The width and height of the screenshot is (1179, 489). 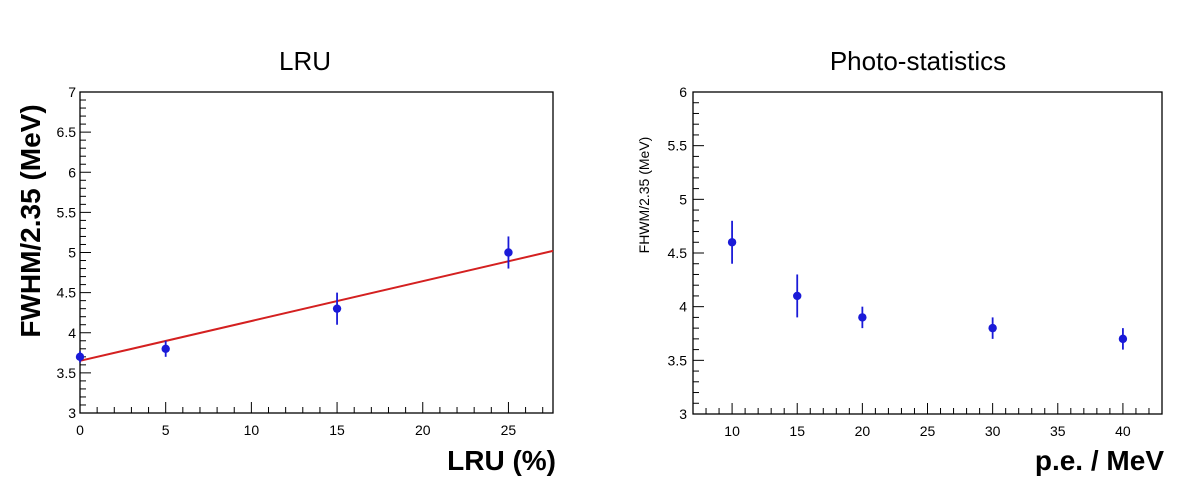 I want to click on y-tick-label: 6.5, so click(x=67, y=132).